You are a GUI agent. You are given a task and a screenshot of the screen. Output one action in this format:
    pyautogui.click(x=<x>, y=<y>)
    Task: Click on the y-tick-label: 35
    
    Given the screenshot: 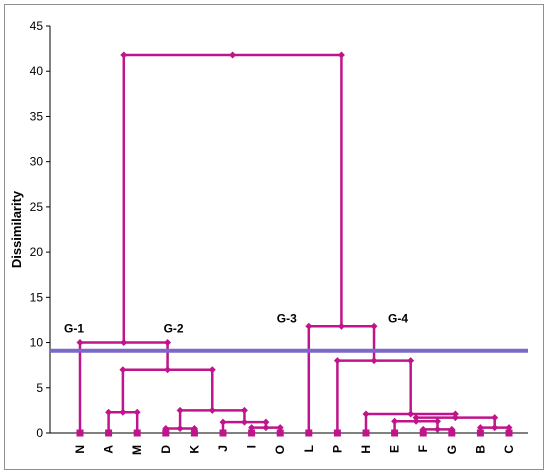 What is the action you would take?
    pyautogui.click(x=37, y=116)
    